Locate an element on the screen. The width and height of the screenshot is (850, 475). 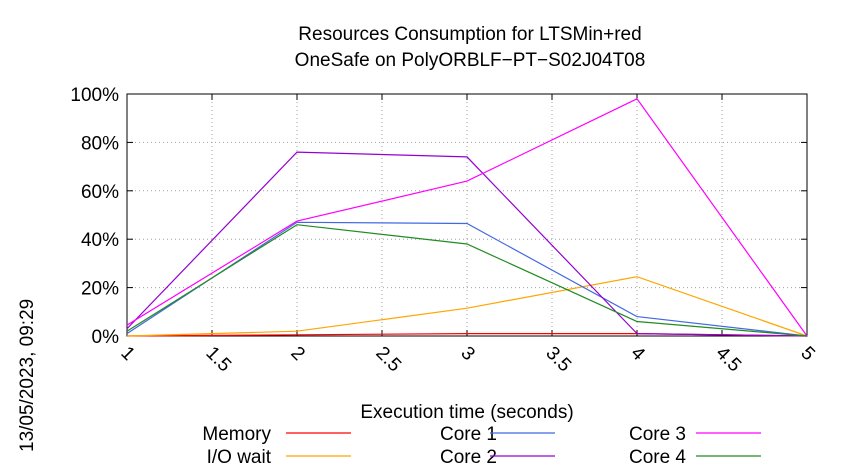
legend-label: Core 2 is located at coordinates (468, 457).